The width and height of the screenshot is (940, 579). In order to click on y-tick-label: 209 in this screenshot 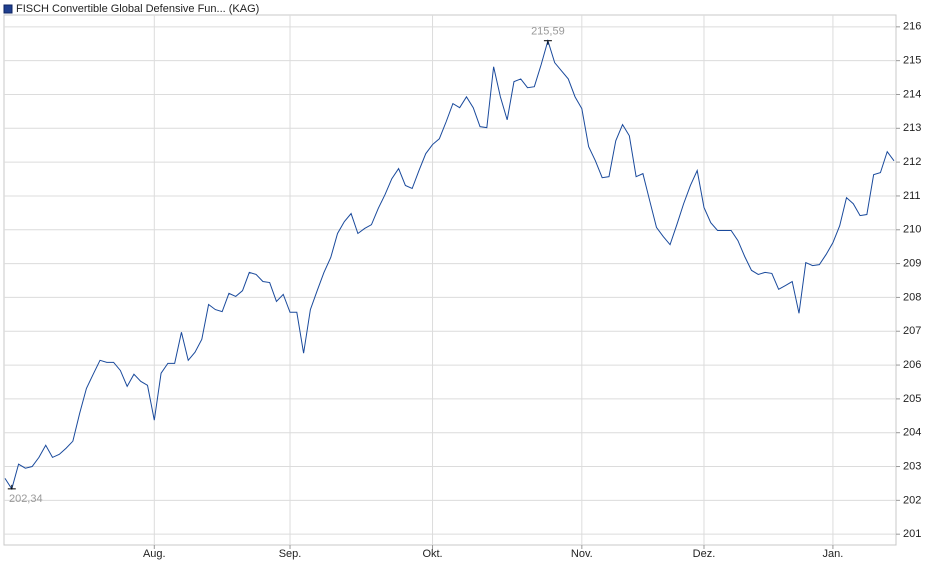, I will do `click(912, 264)`.